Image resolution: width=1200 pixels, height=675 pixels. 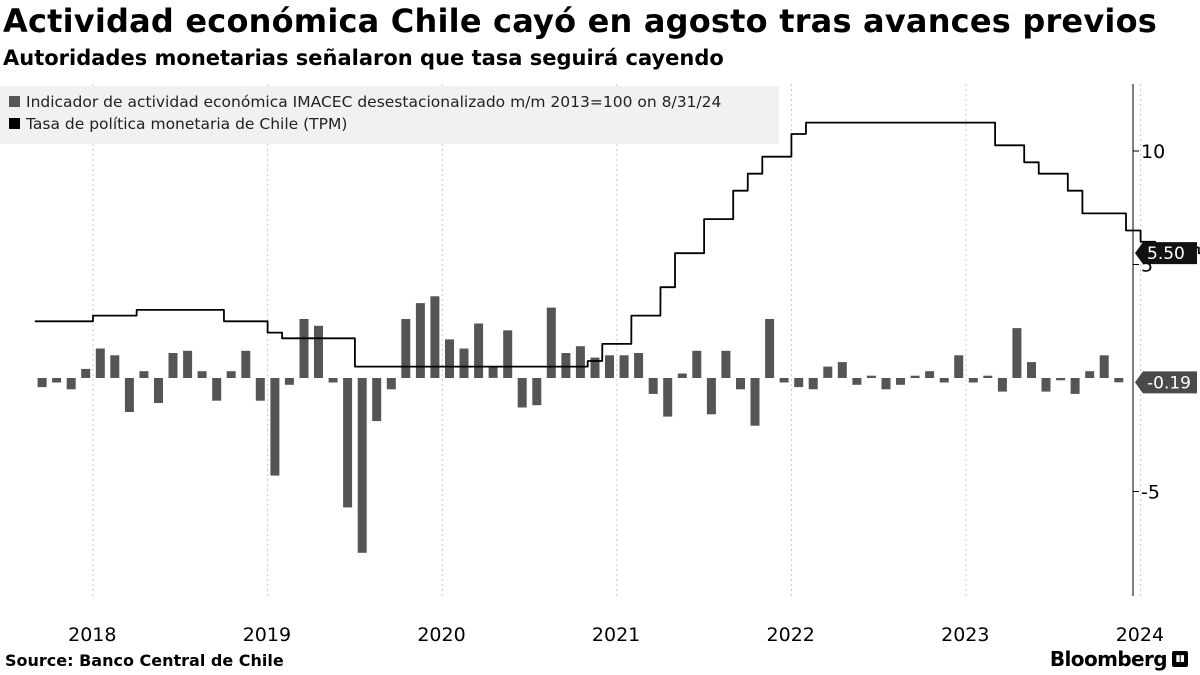 I want to click on x-tick-label-2024: 2024, so click(x=1140, y=635).